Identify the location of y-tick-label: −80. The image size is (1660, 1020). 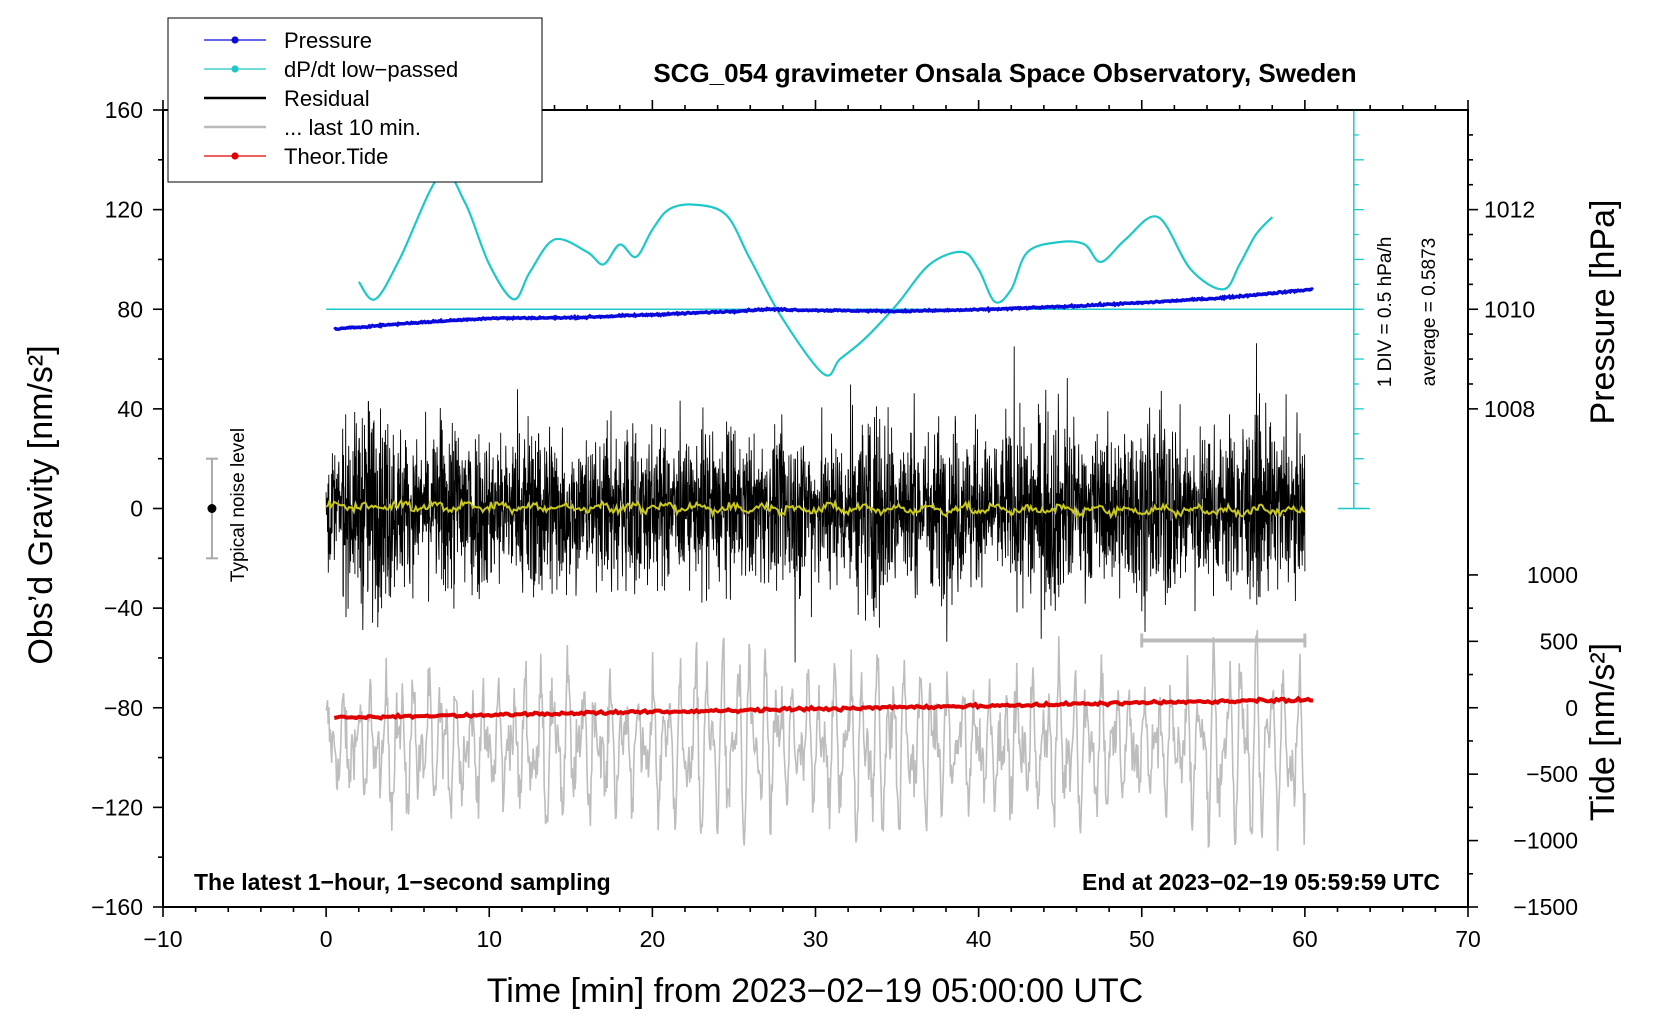
(123, 708).